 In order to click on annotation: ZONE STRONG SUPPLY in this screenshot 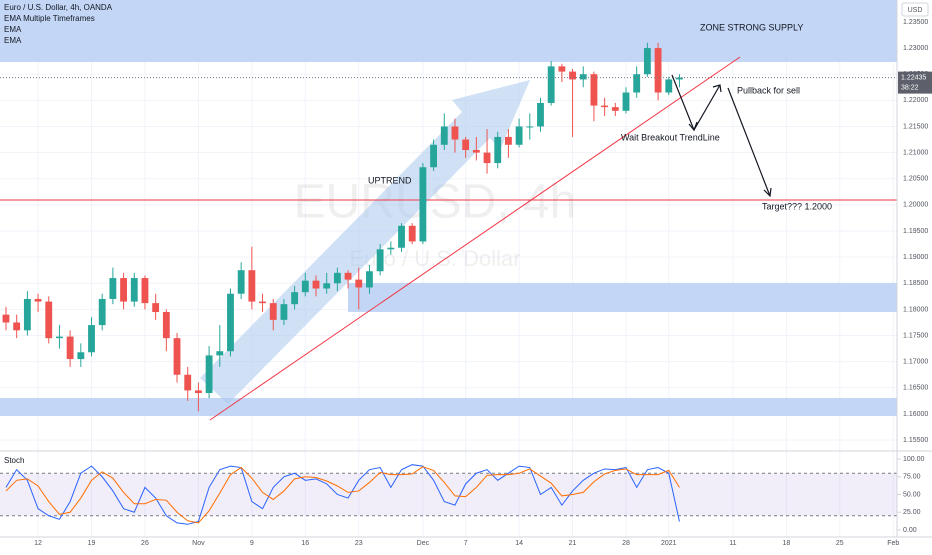, I will do `click(751, 27)`.